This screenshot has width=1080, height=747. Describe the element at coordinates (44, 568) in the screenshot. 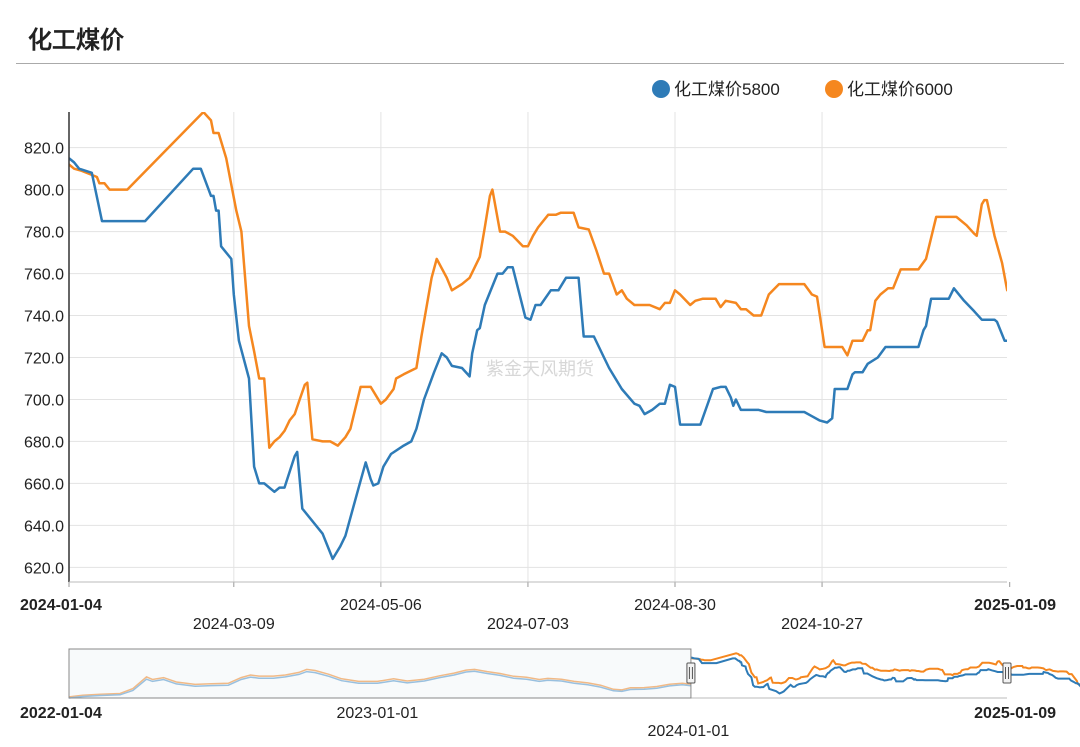

I see `y-tick-label: 620.0` at that location.